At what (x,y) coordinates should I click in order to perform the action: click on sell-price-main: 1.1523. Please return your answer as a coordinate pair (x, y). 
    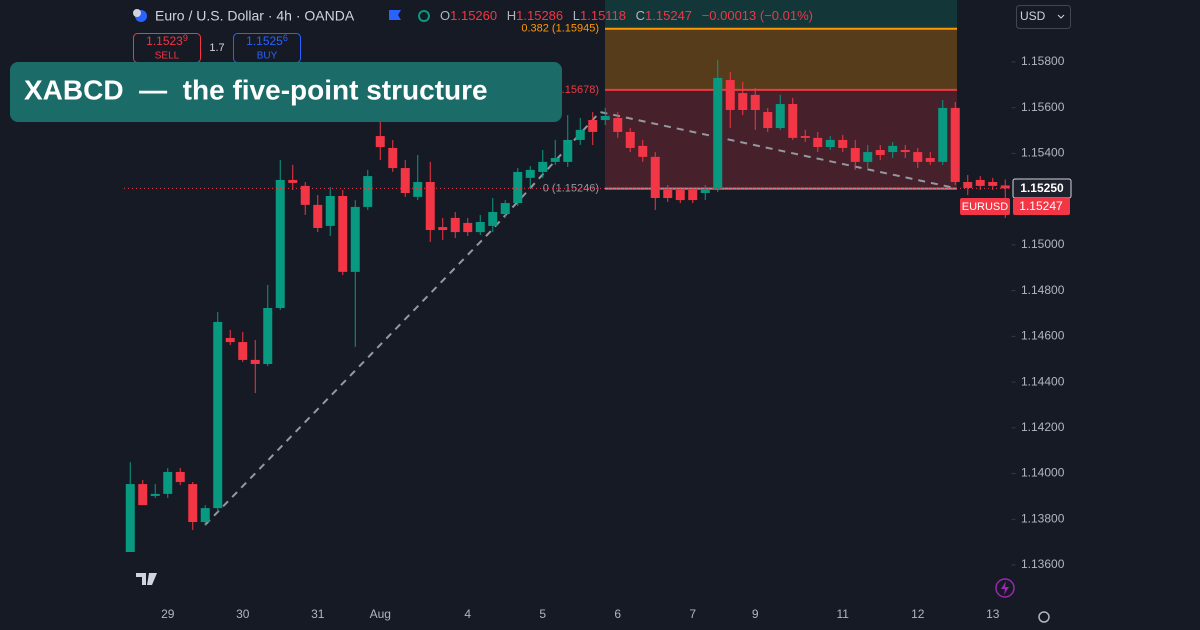
    Looking at the image, I should click on (164, 41).